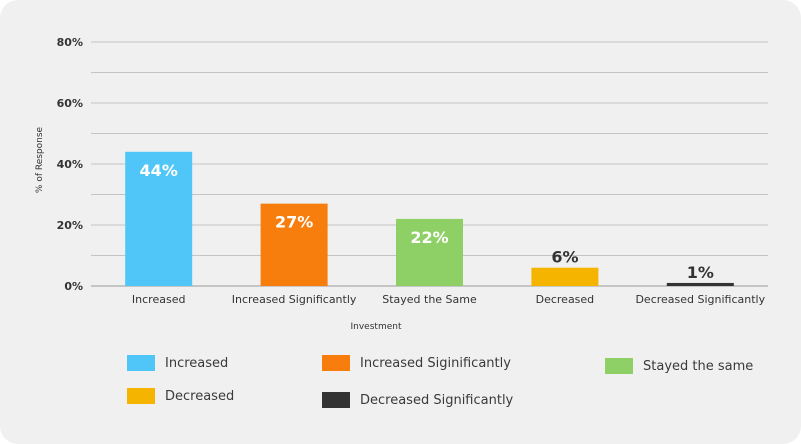 The width and height of the screenshot is (801, 444). What do you see at coordinates (700, 299) in the screenshot?
I see `x-category-label: Decreased Significantly` at bounding box center [700, 299].